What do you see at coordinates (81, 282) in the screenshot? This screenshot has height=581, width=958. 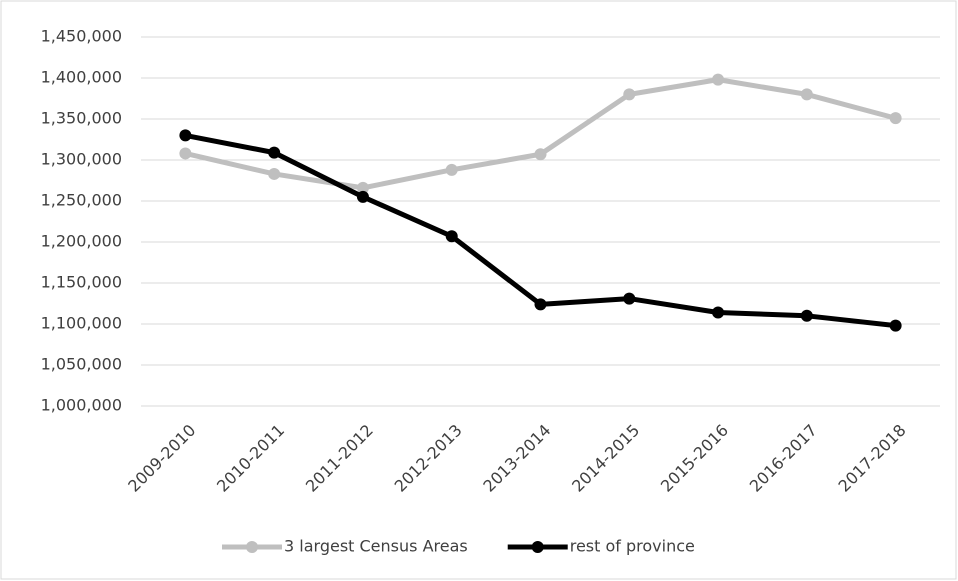 I see `y-tick-label: 1,150,000` at bounding box center [81, 282].